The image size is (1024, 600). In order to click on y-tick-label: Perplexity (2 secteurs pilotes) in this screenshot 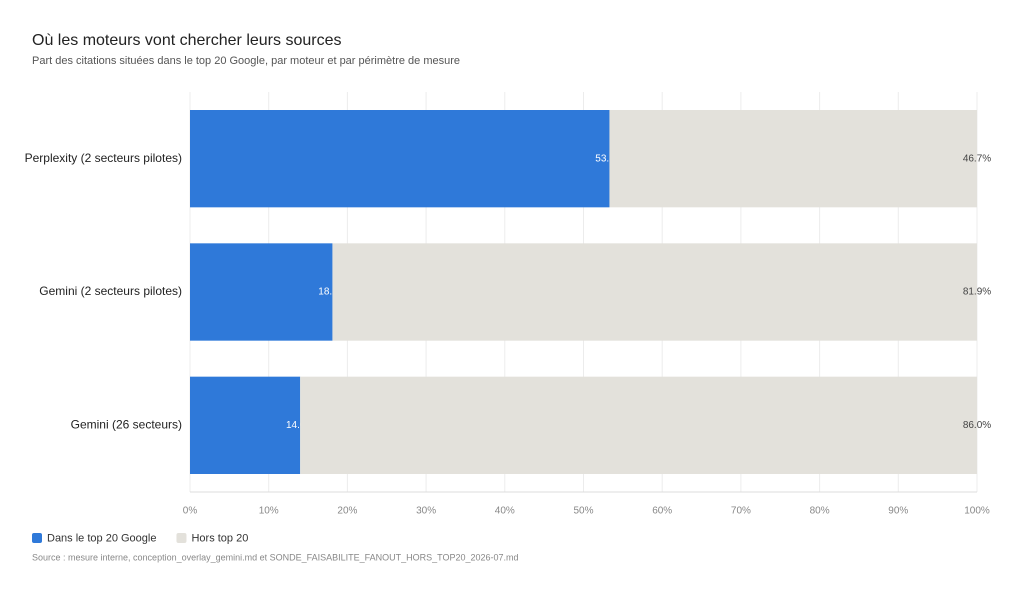, I will do `click(103, 158)`.